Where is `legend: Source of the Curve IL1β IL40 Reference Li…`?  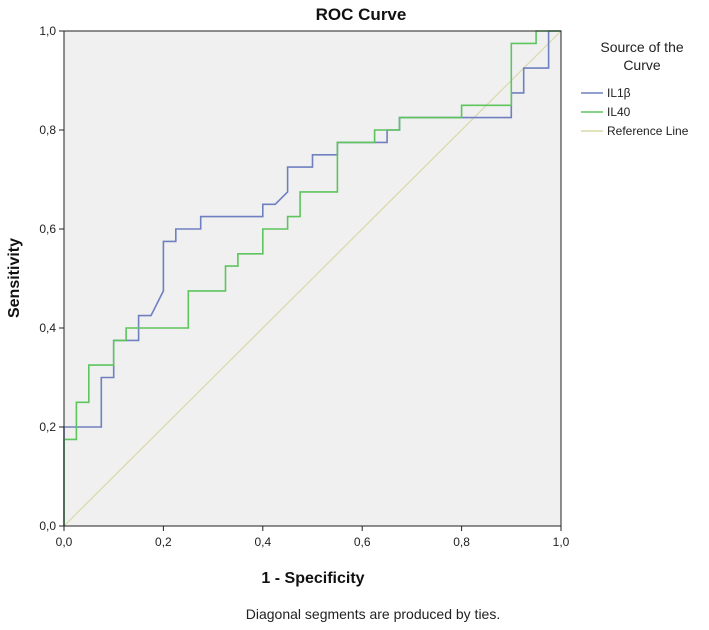
legend: Source of the Curve IL1β IL40 Reference Li… is located at coordinates (635, 88).